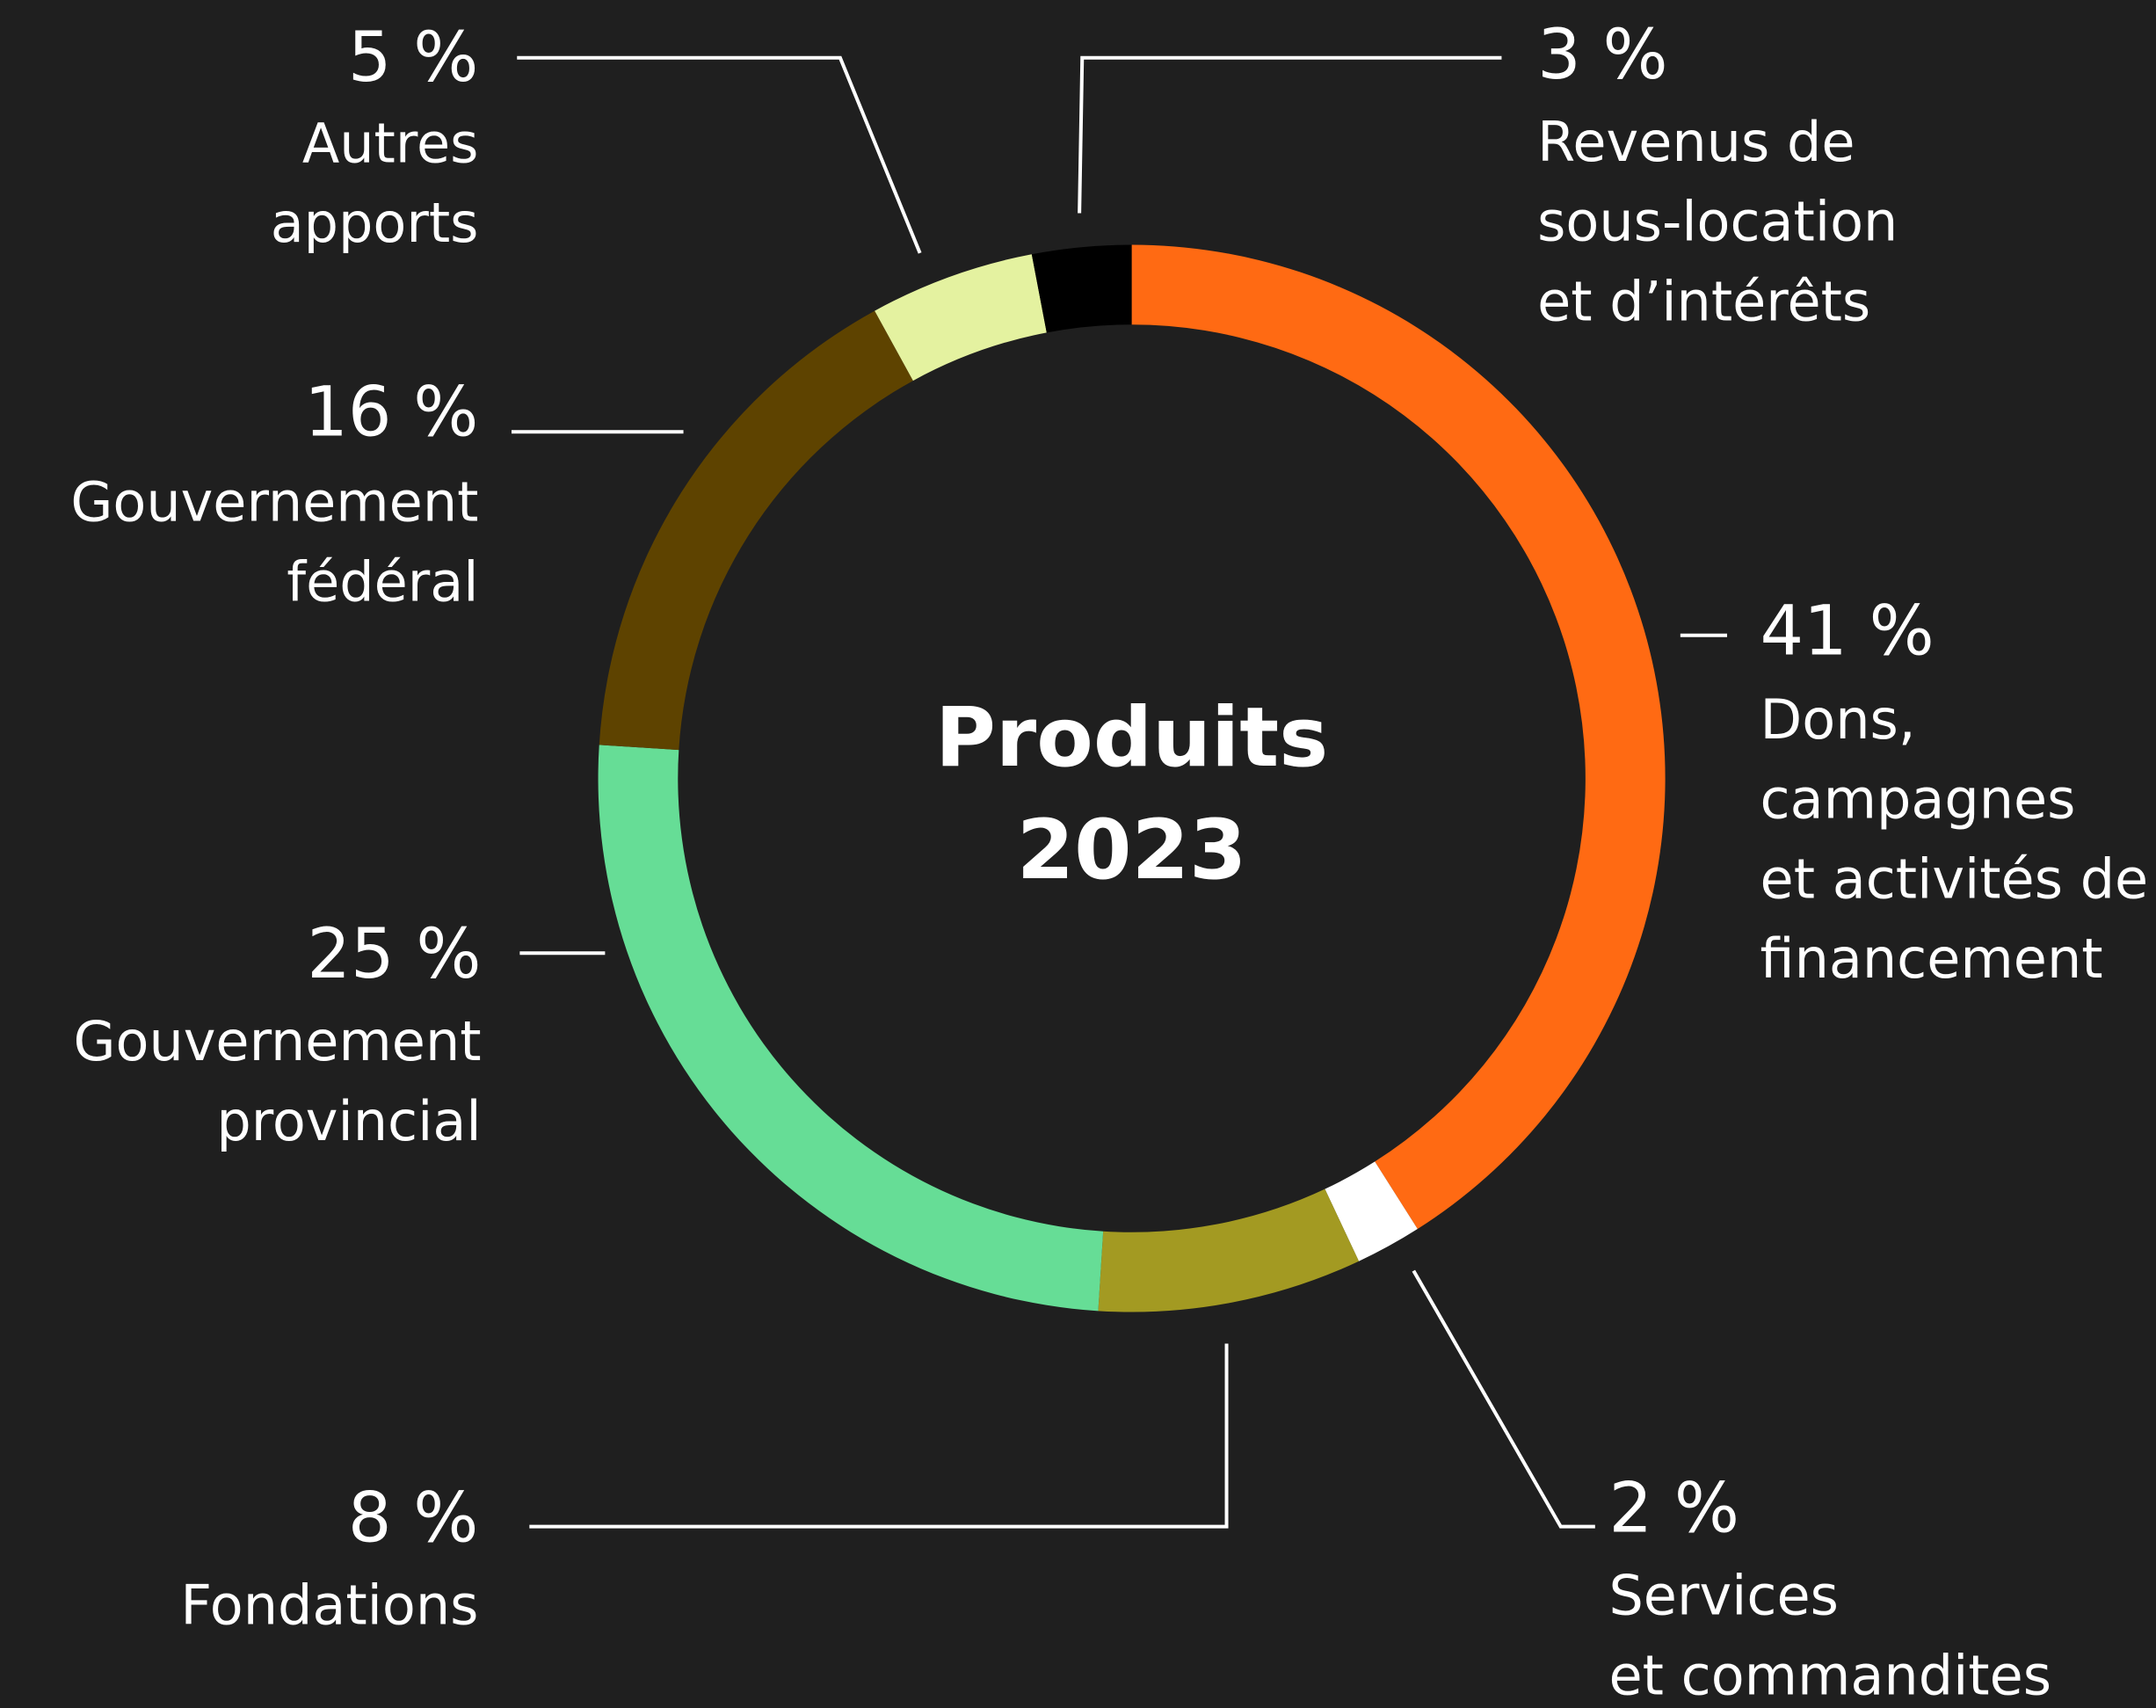  What do you see at coordinates (1954, 839) in the screenshot?
I see `category-label: Dons, campagnes et activités de financement` at bounding box center [1954, 839].